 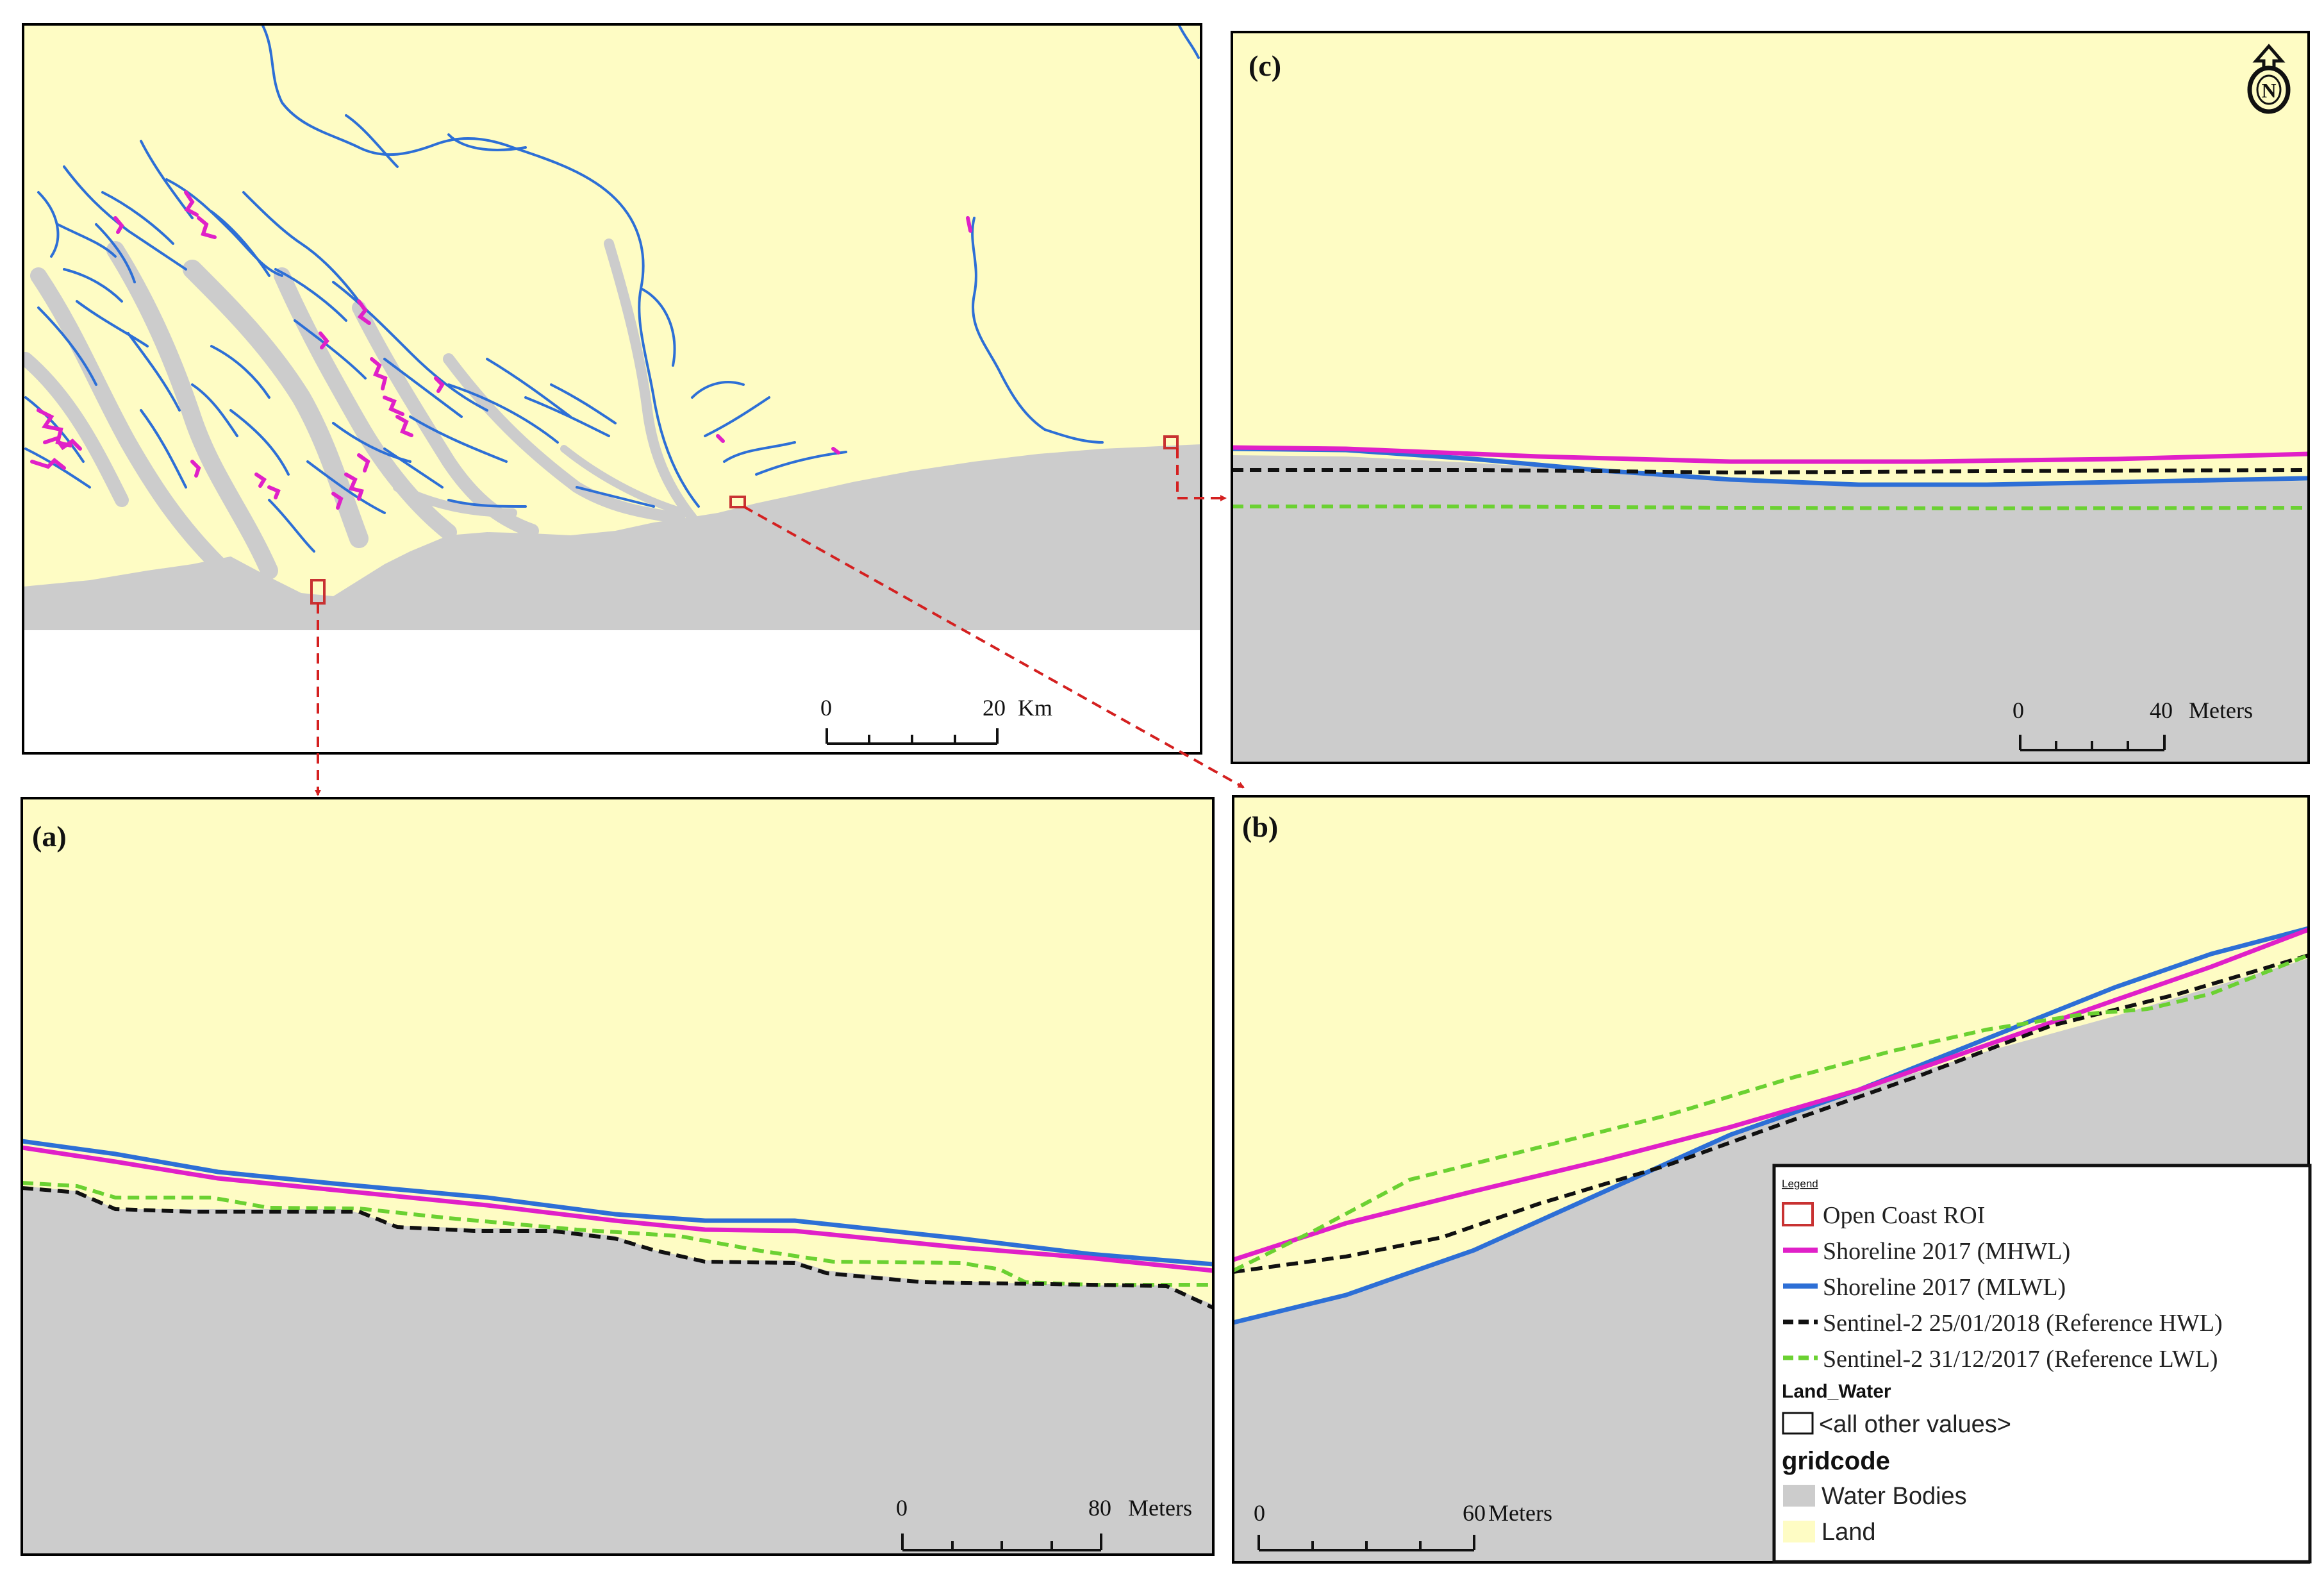 I want to click on panel-c-scale-end: 40, so click(x=2162, y=710).